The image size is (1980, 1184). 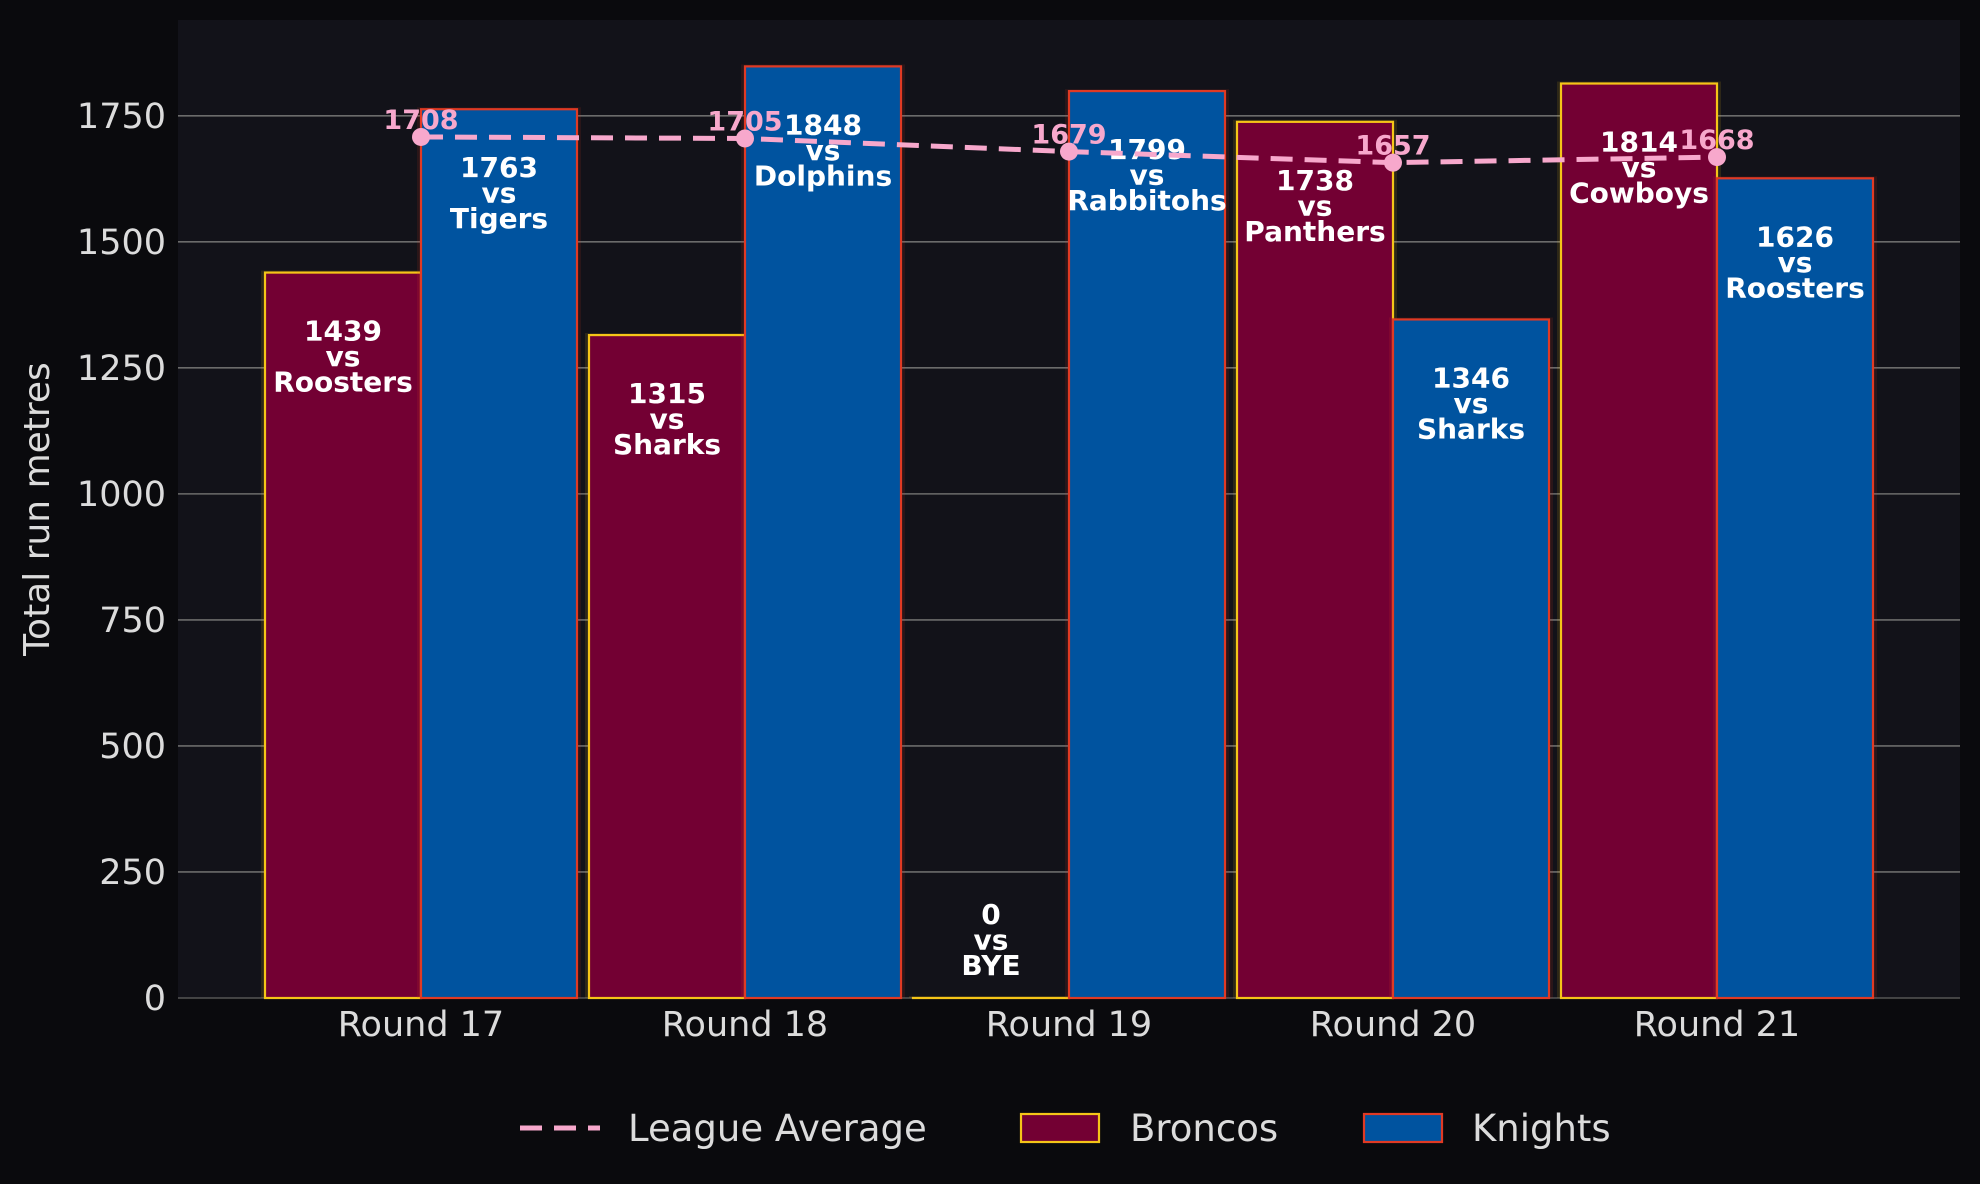 What do you see at coordinates (420, 120) in the screenshot?
I see `league-average-label: 1708` at bounding box center [420, 120].